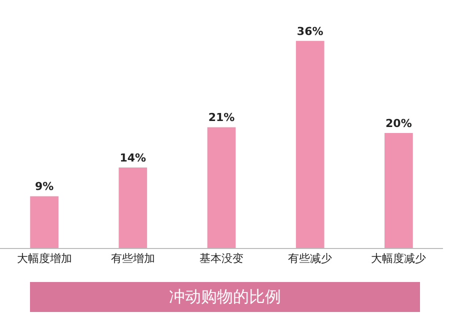  I want to click on data-label: 21%, so click(221, 117).